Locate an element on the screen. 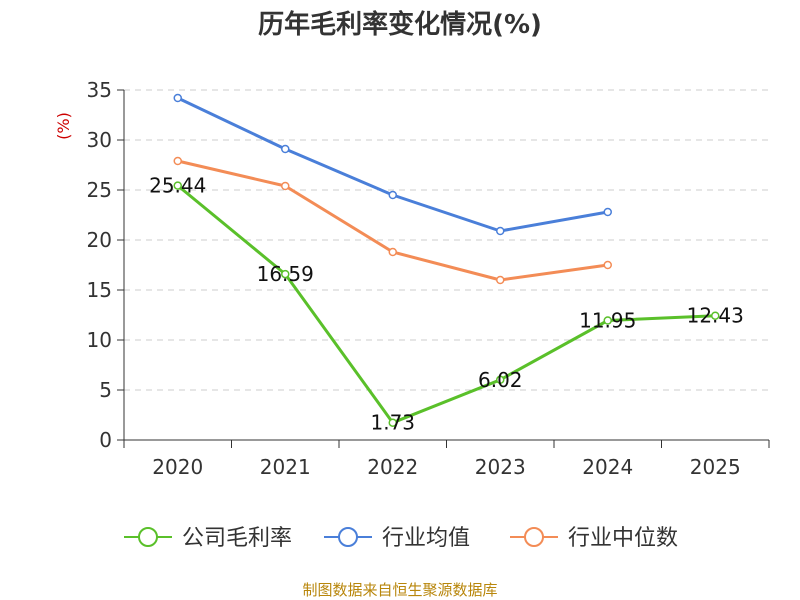 The height and width of the screenshot is (600, 800). chart-title: 历年毛利率变化情况(%) is located at coordinates (400, 25).